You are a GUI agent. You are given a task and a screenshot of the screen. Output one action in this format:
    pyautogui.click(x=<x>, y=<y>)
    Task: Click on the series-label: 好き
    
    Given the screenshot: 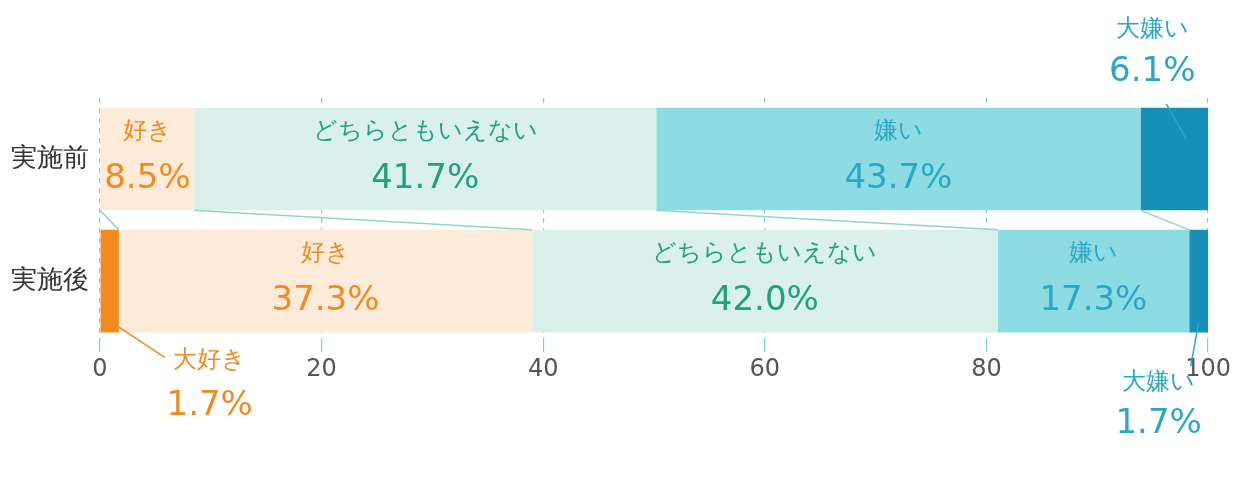 What is the action you would take?
    pyautogui.click(x=325, y=252)
    